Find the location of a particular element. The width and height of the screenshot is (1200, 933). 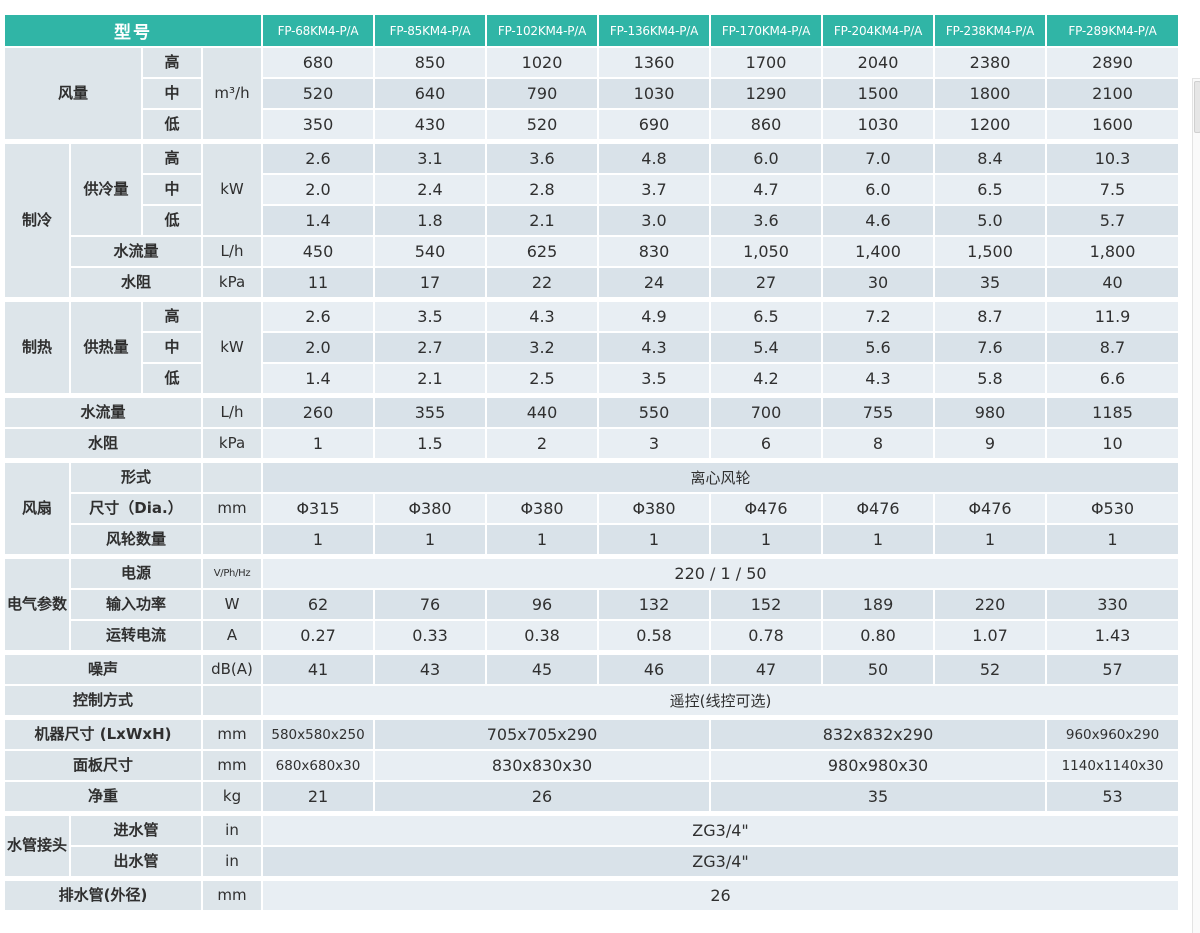

unit-cell: V/Ph/Hz is located at coordinates (232, 572).